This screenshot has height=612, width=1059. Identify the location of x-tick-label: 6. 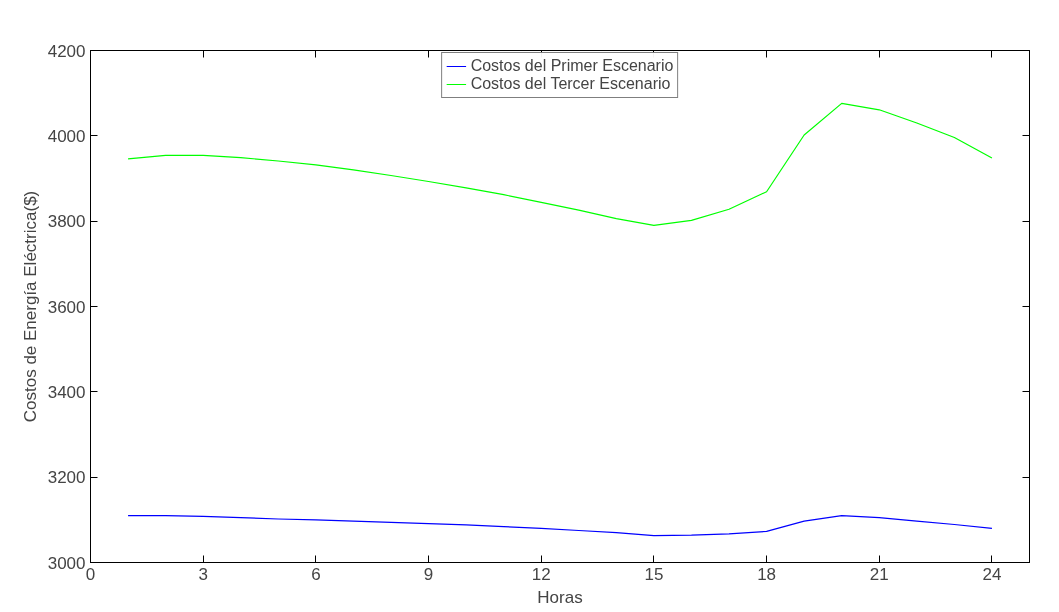
(316, 574).